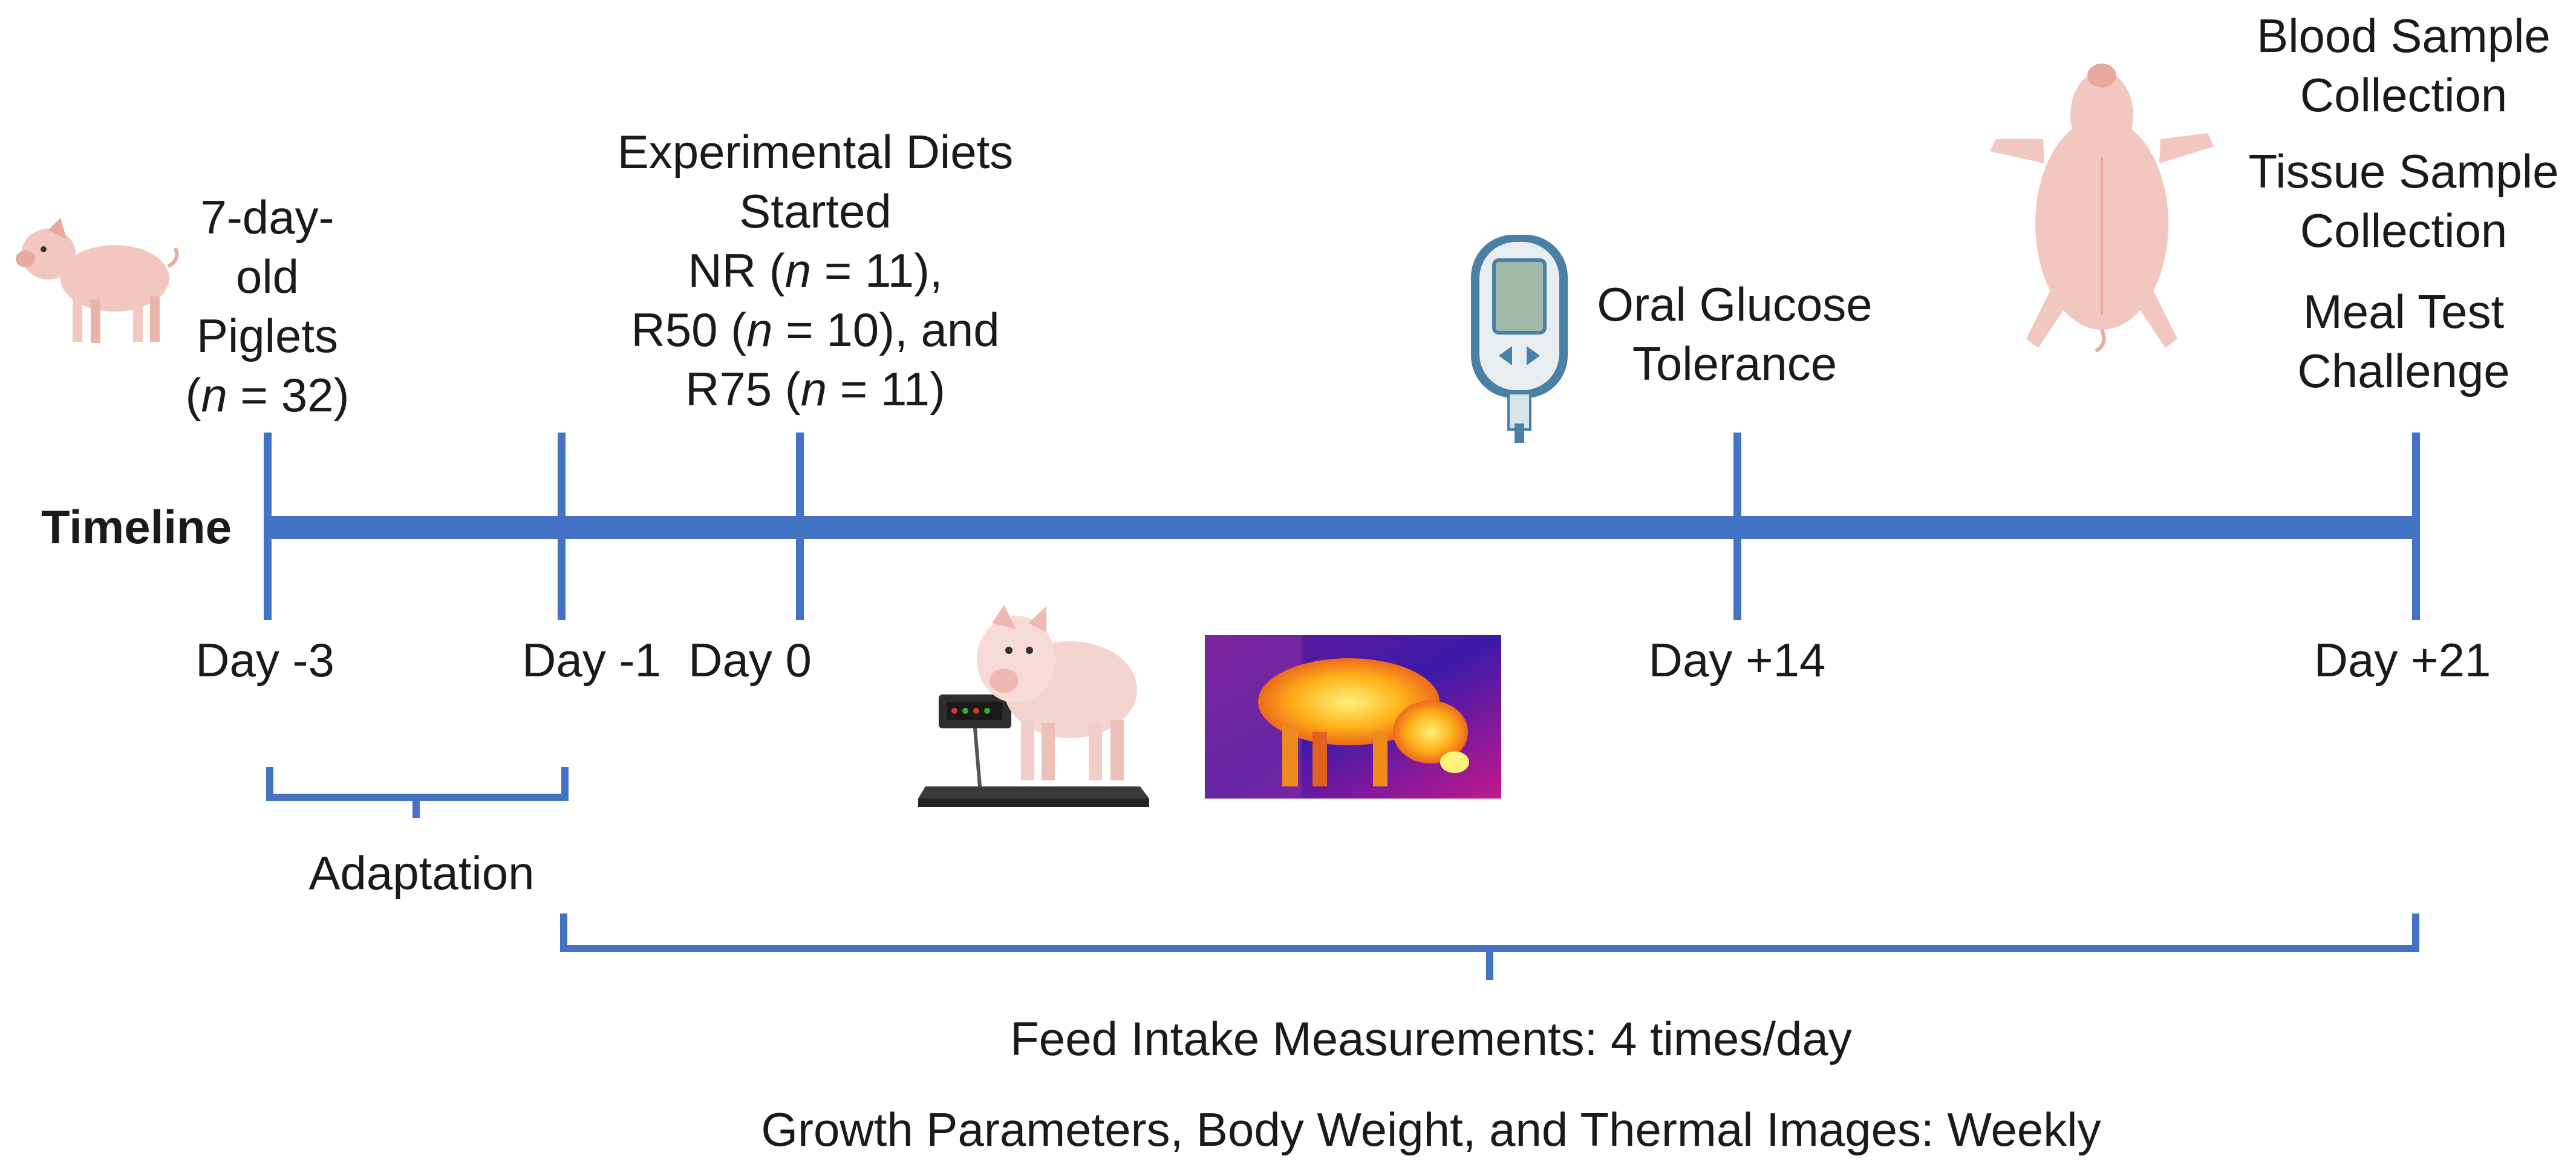 The height and width of the screenshot is (1173, 2576). Describe the element at coordinates (2404, 35) in the screenshot. I see `blood-sample-line1: Blood Sample` at that location.